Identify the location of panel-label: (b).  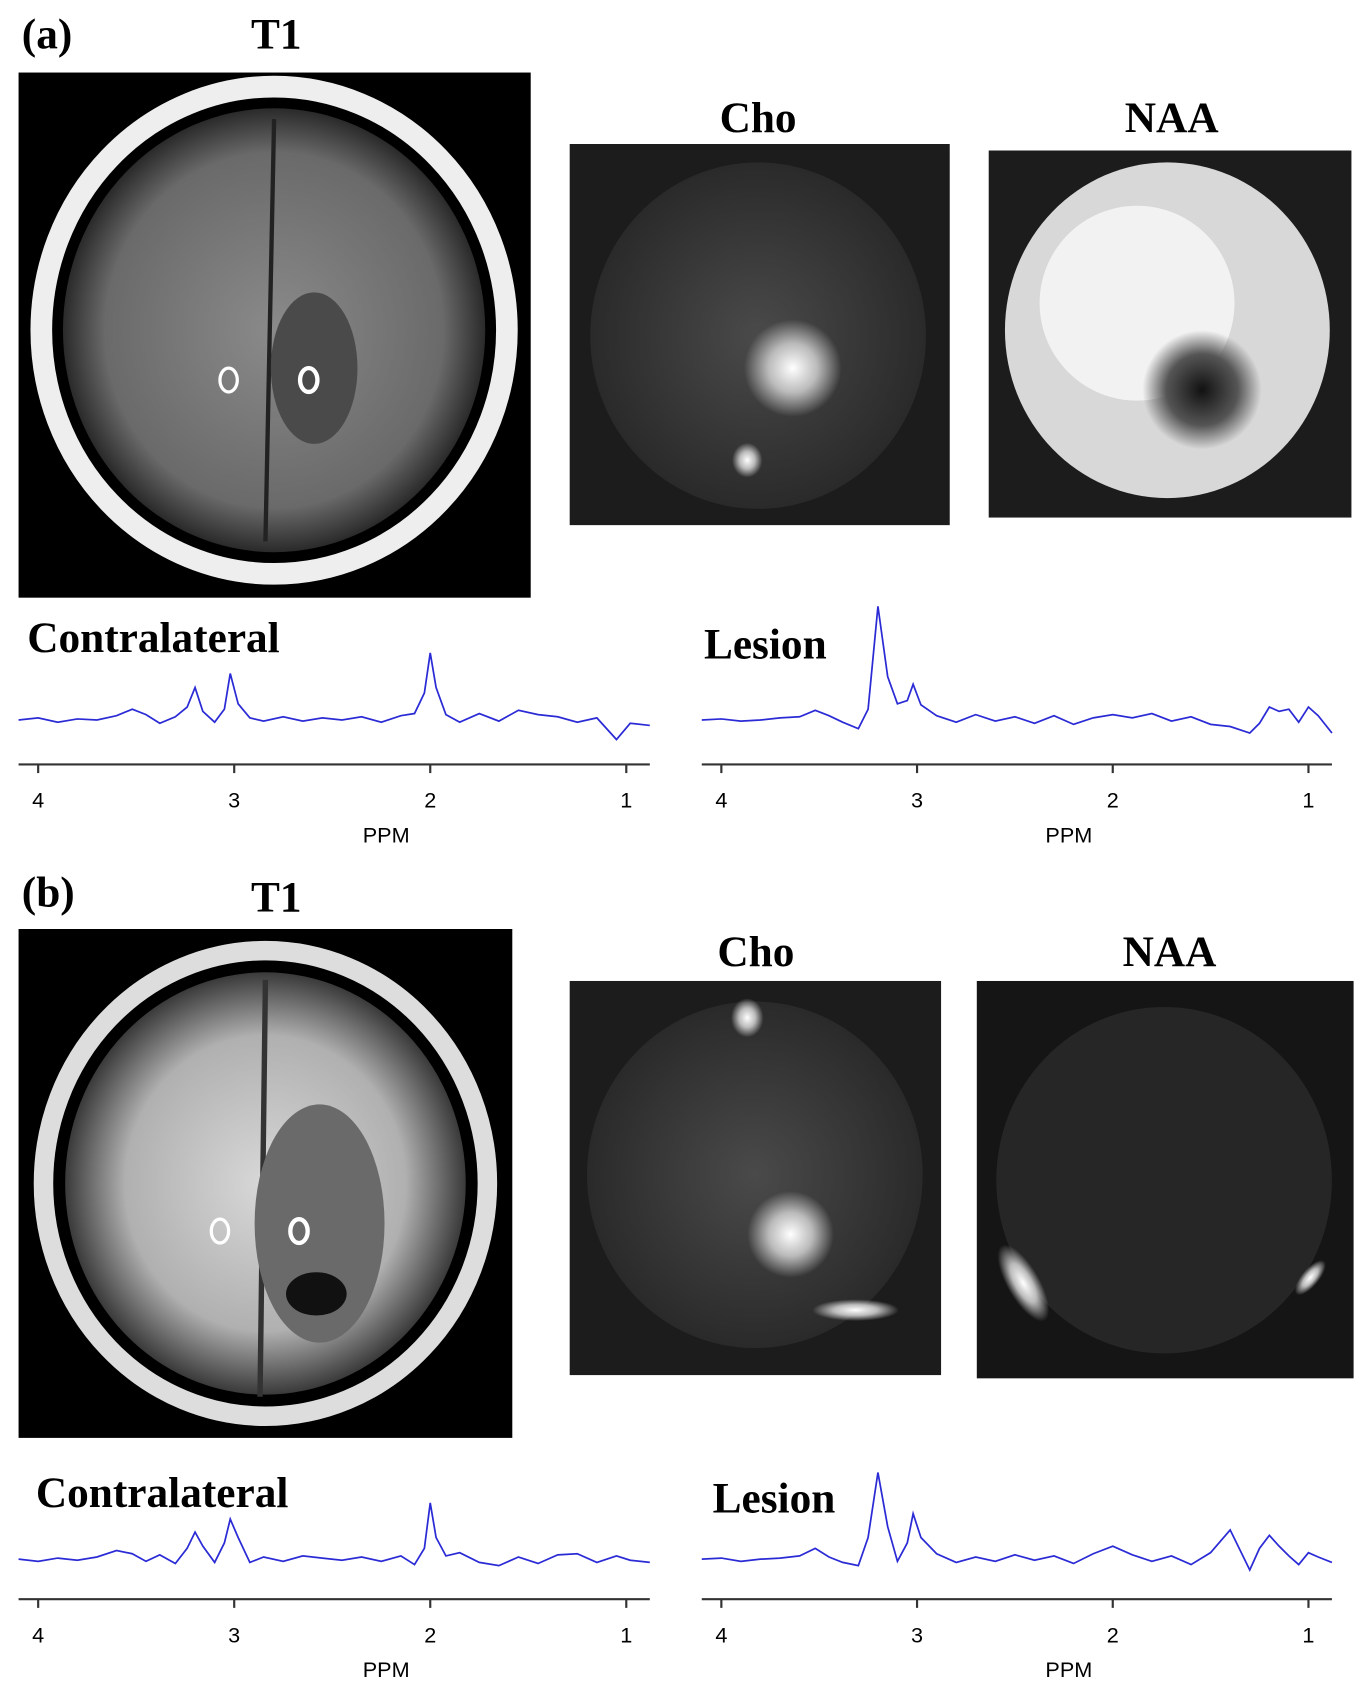
(48, 892).